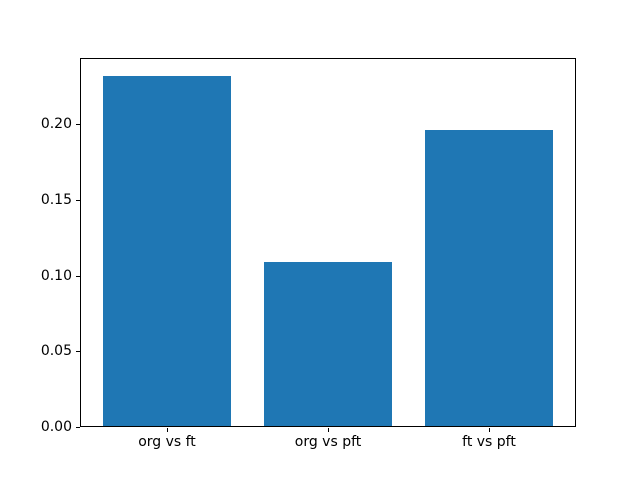 The image size is (640, 480). Describe the element at coordinates (167, 251) in the screenshot. I see `bar-org-vs-ft` at that location.